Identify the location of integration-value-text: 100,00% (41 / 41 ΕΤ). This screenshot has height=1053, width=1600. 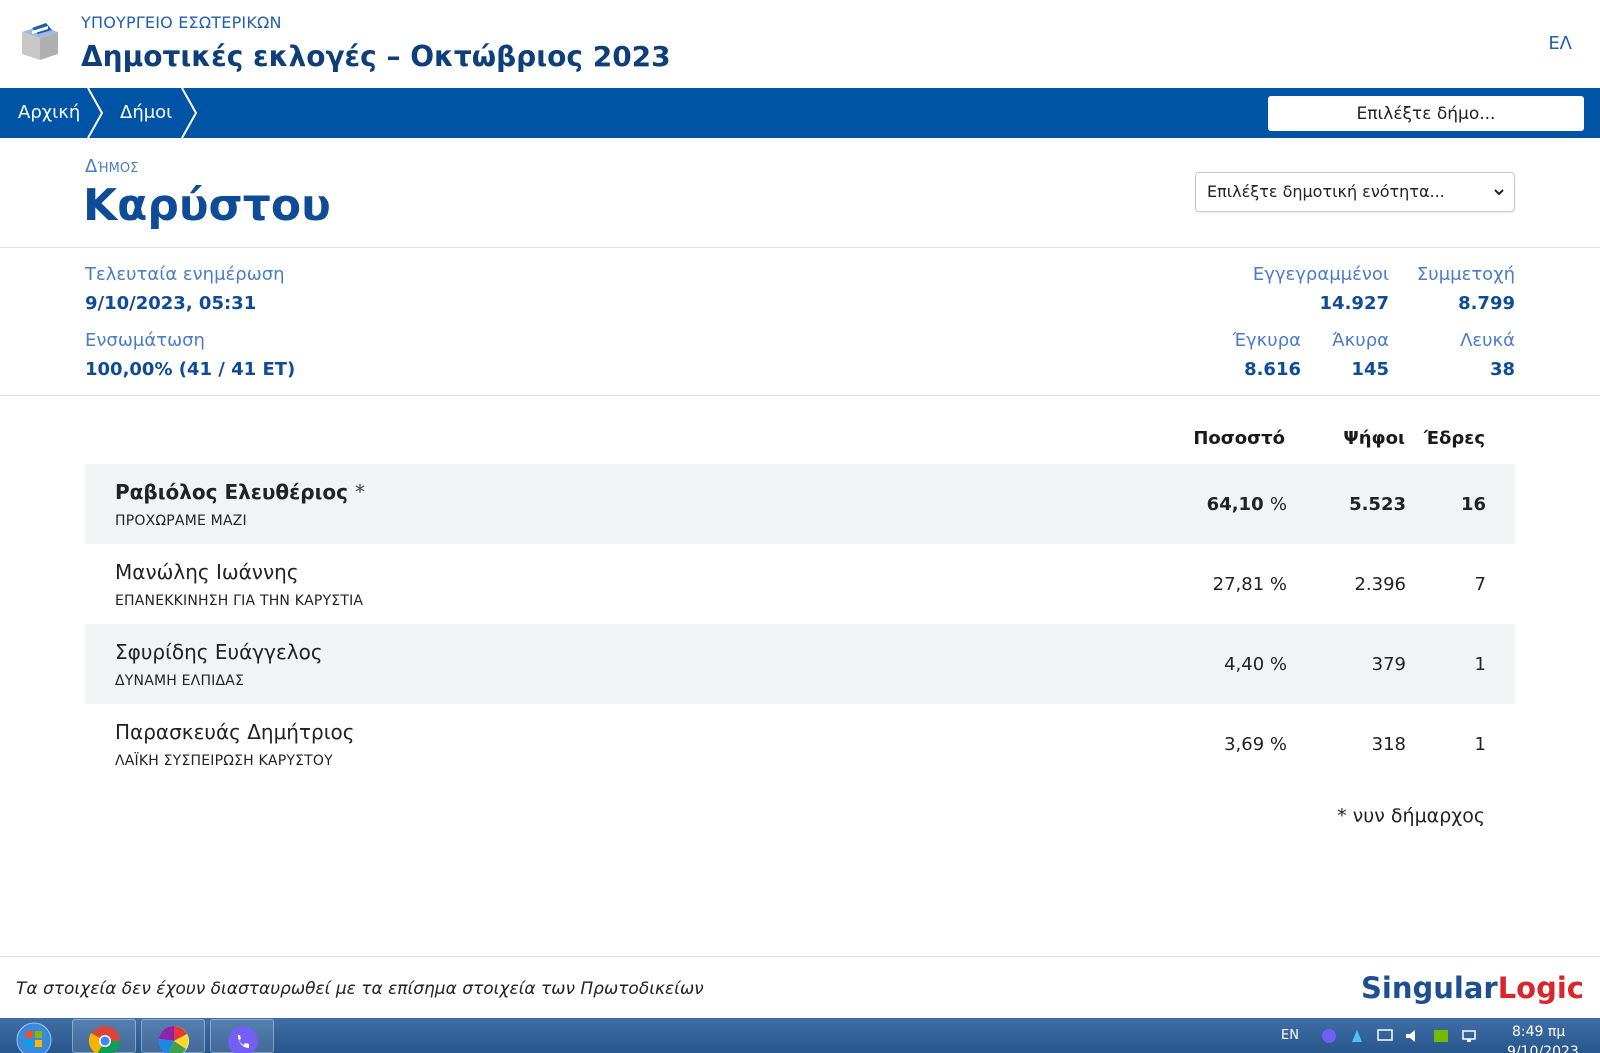
(190, 369).